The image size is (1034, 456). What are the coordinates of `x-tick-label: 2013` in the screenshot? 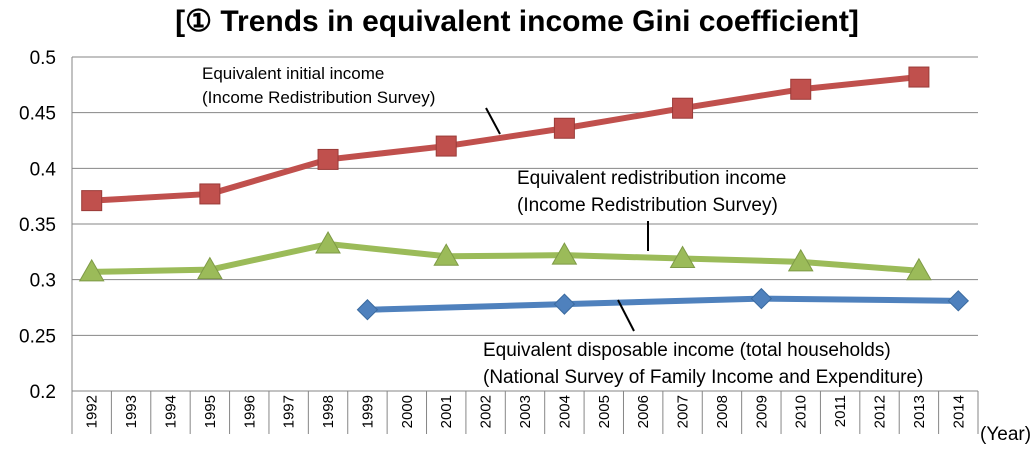 It's located at (919, 411).